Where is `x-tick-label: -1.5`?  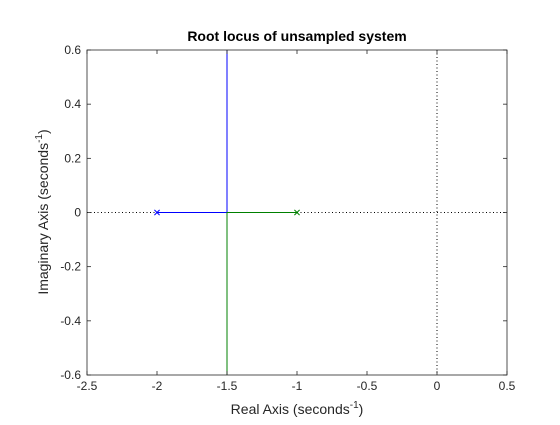
x-tick-label: -1.5 is located at coordinates (227, 386).